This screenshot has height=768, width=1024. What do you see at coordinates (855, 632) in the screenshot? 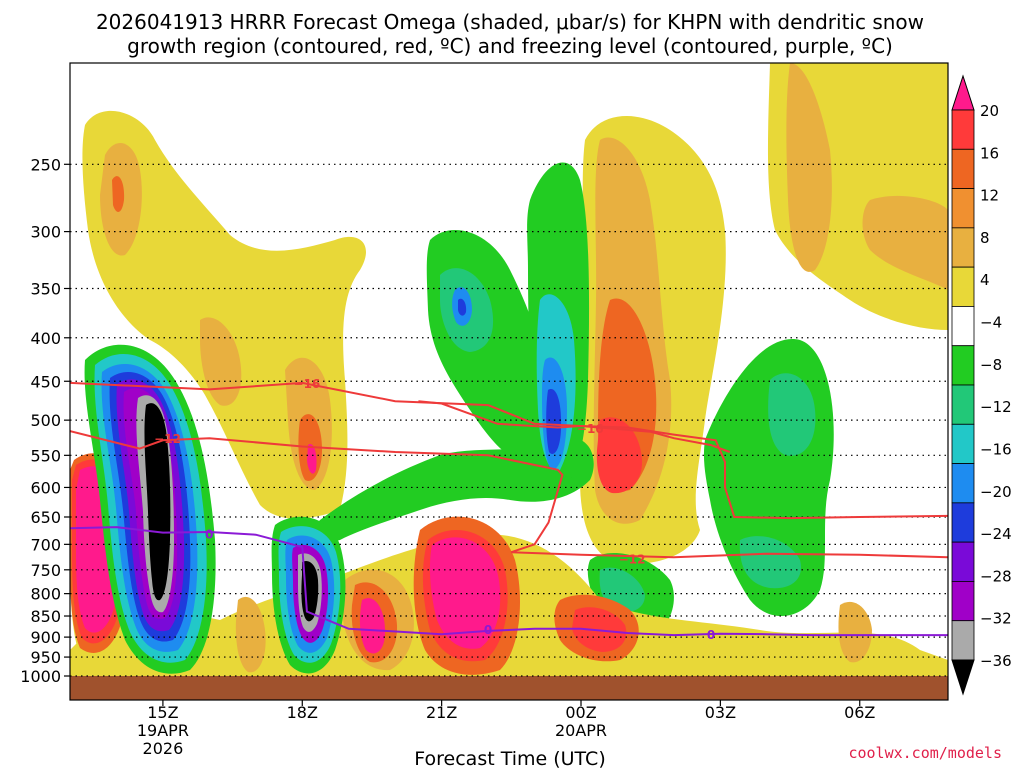
I see `omega-region-orange-far-right-low` at bounding box center [855, 632].